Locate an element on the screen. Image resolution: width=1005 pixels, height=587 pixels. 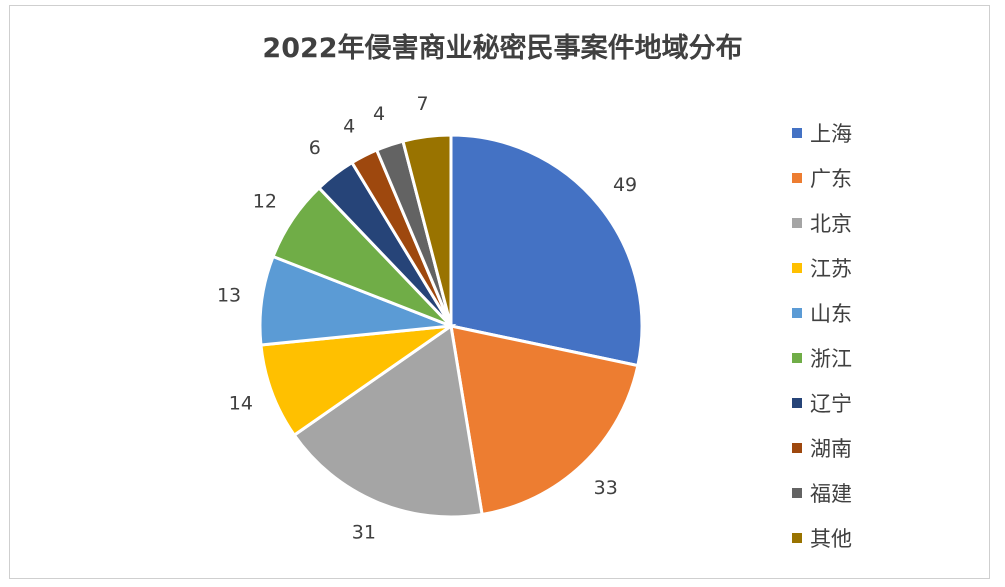
data-label-福建: 4 is located at coordinates (379, 114).